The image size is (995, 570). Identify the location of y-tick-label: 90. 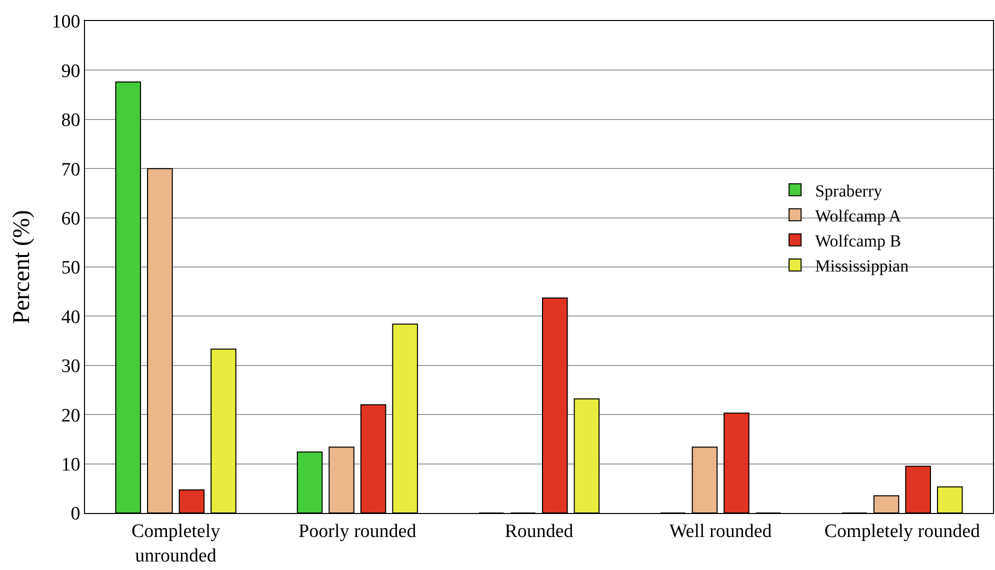
(70, 71).